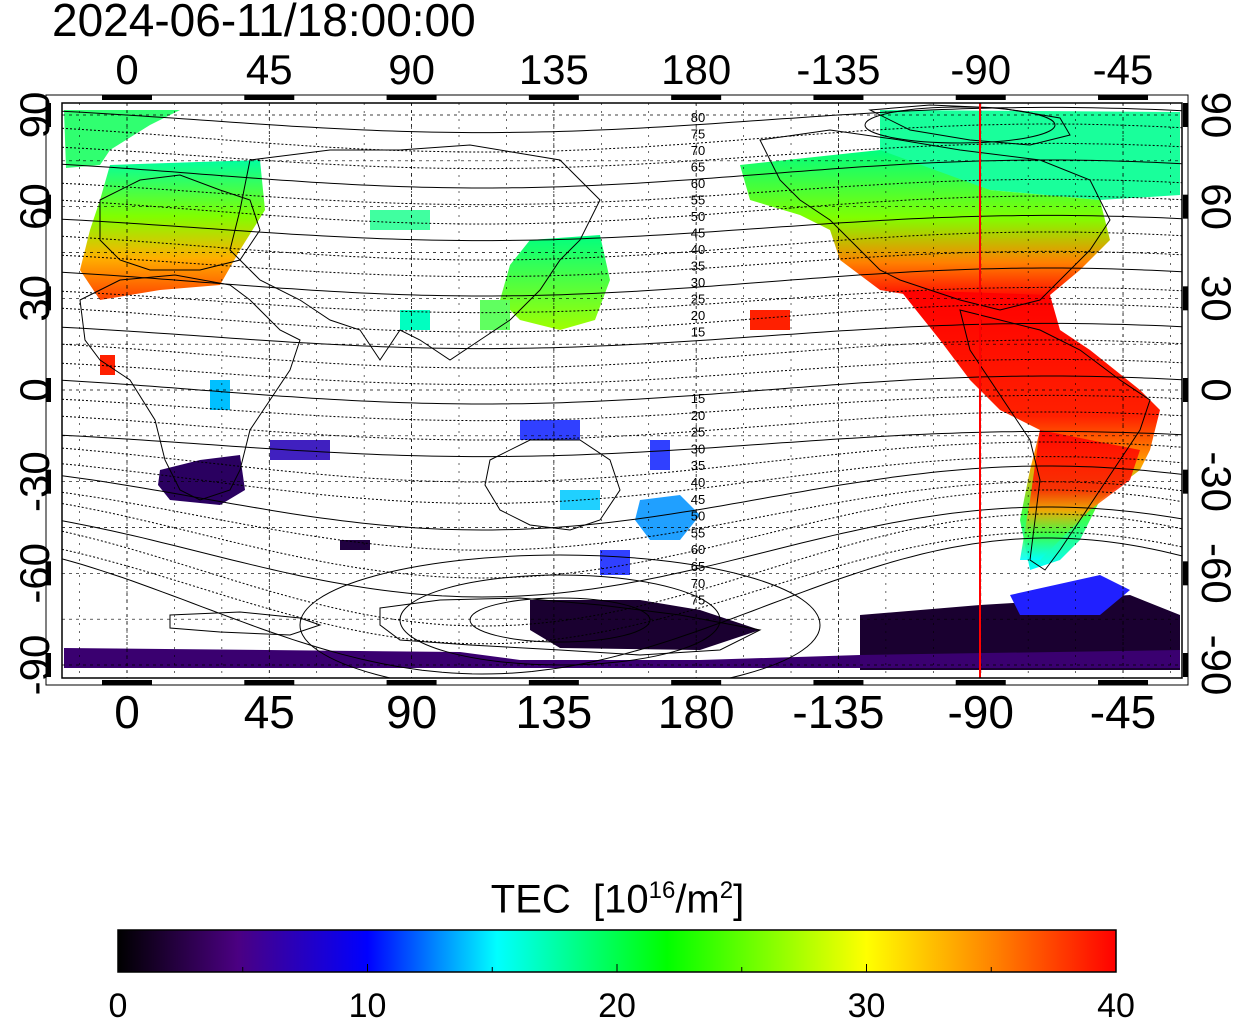 This screenshot has height=1021, width=1235. What do you see at coordinates (698, 482) in the screenshot?
I see `contour-label-south: 40` at bounding box center [698, 482].